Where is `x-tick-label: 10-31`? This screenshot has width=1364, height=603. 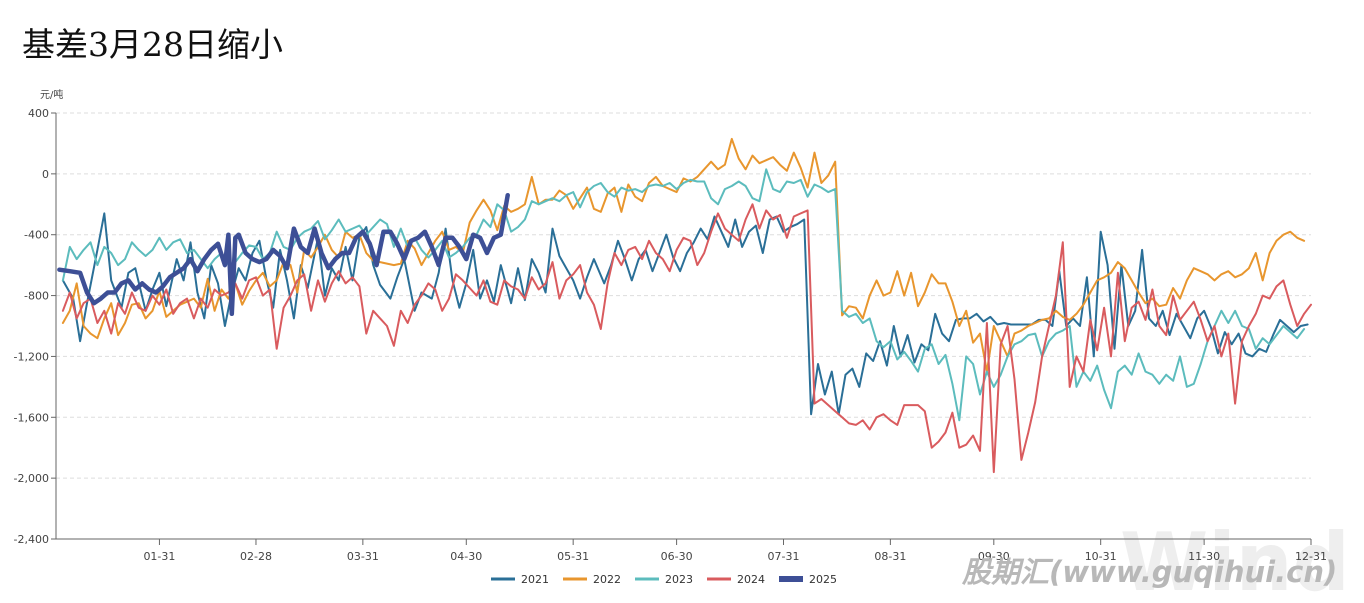 x-tick-label: 10-31 is located at coordinates (1101, 556).